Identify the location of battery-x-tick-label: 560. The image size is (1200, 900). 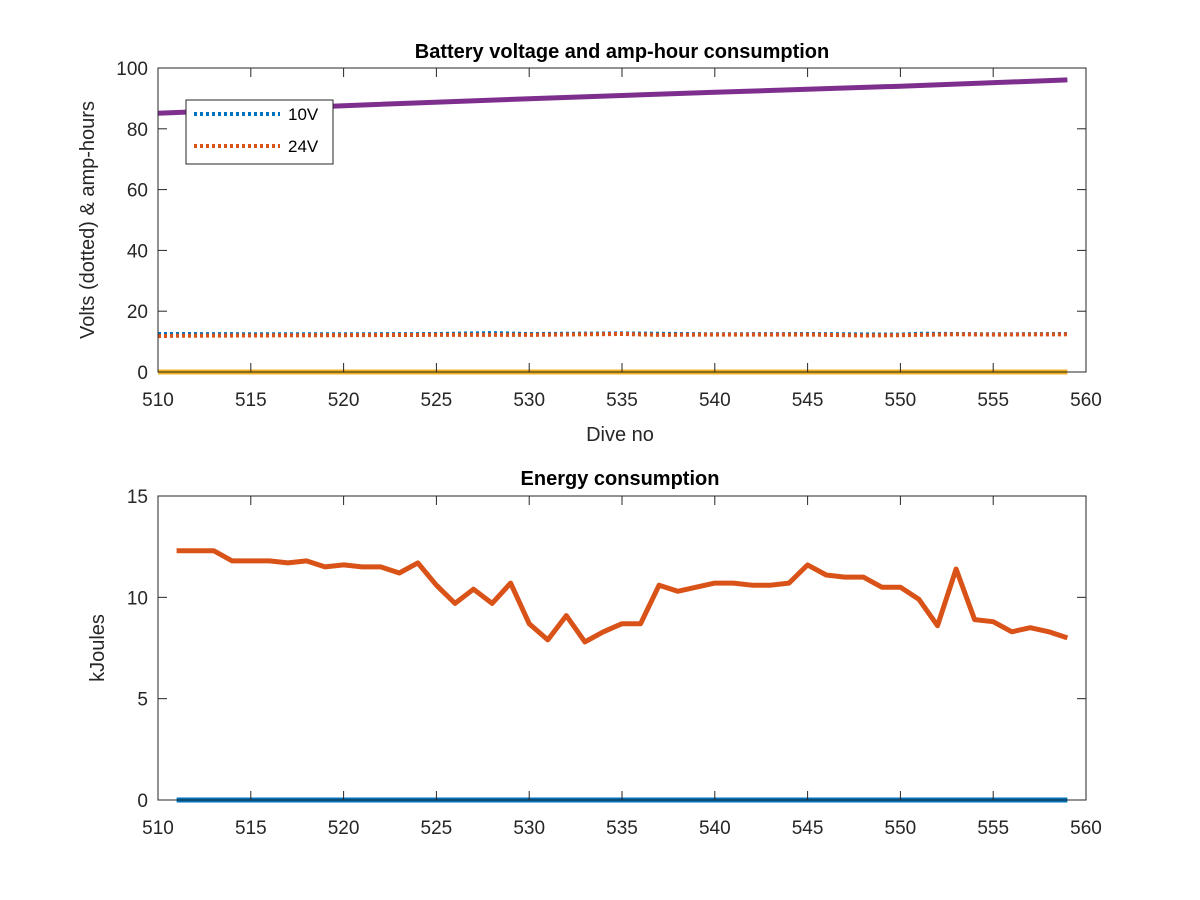
(1086, 400).